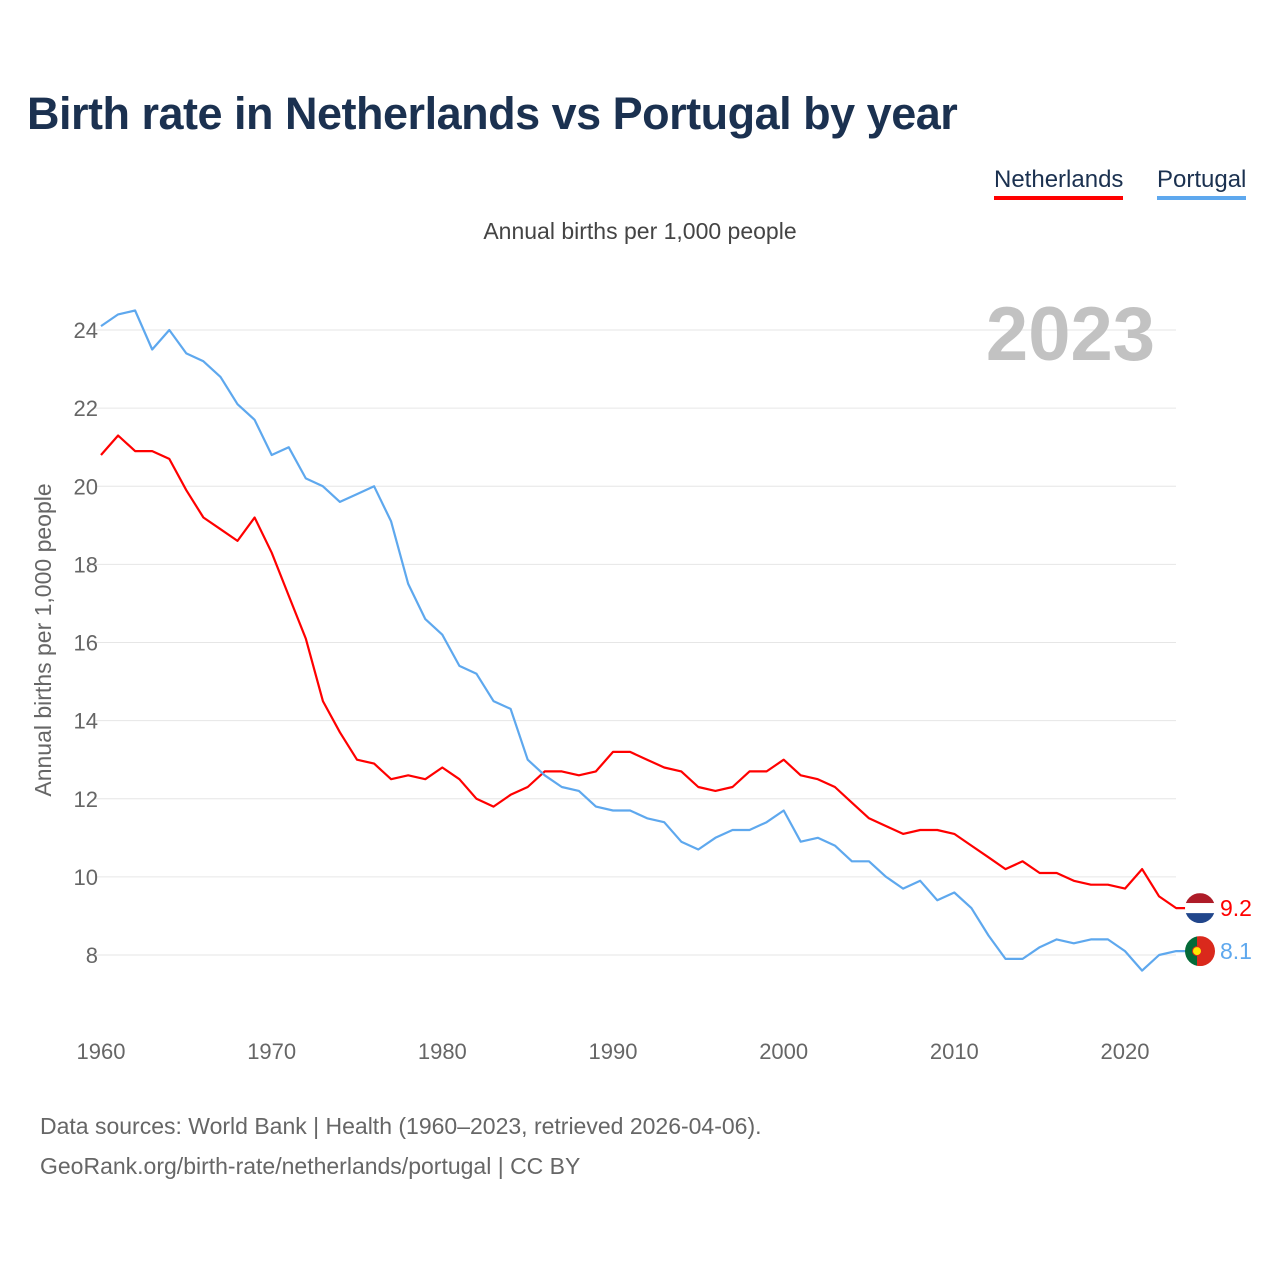 Image resolution: width=1280 pixels, height=1280 pixels. What do you see at coordinates (1236, 908) in the screenshot?
I see `end-value-label: 9.2` at bounding box center [1236, 908].